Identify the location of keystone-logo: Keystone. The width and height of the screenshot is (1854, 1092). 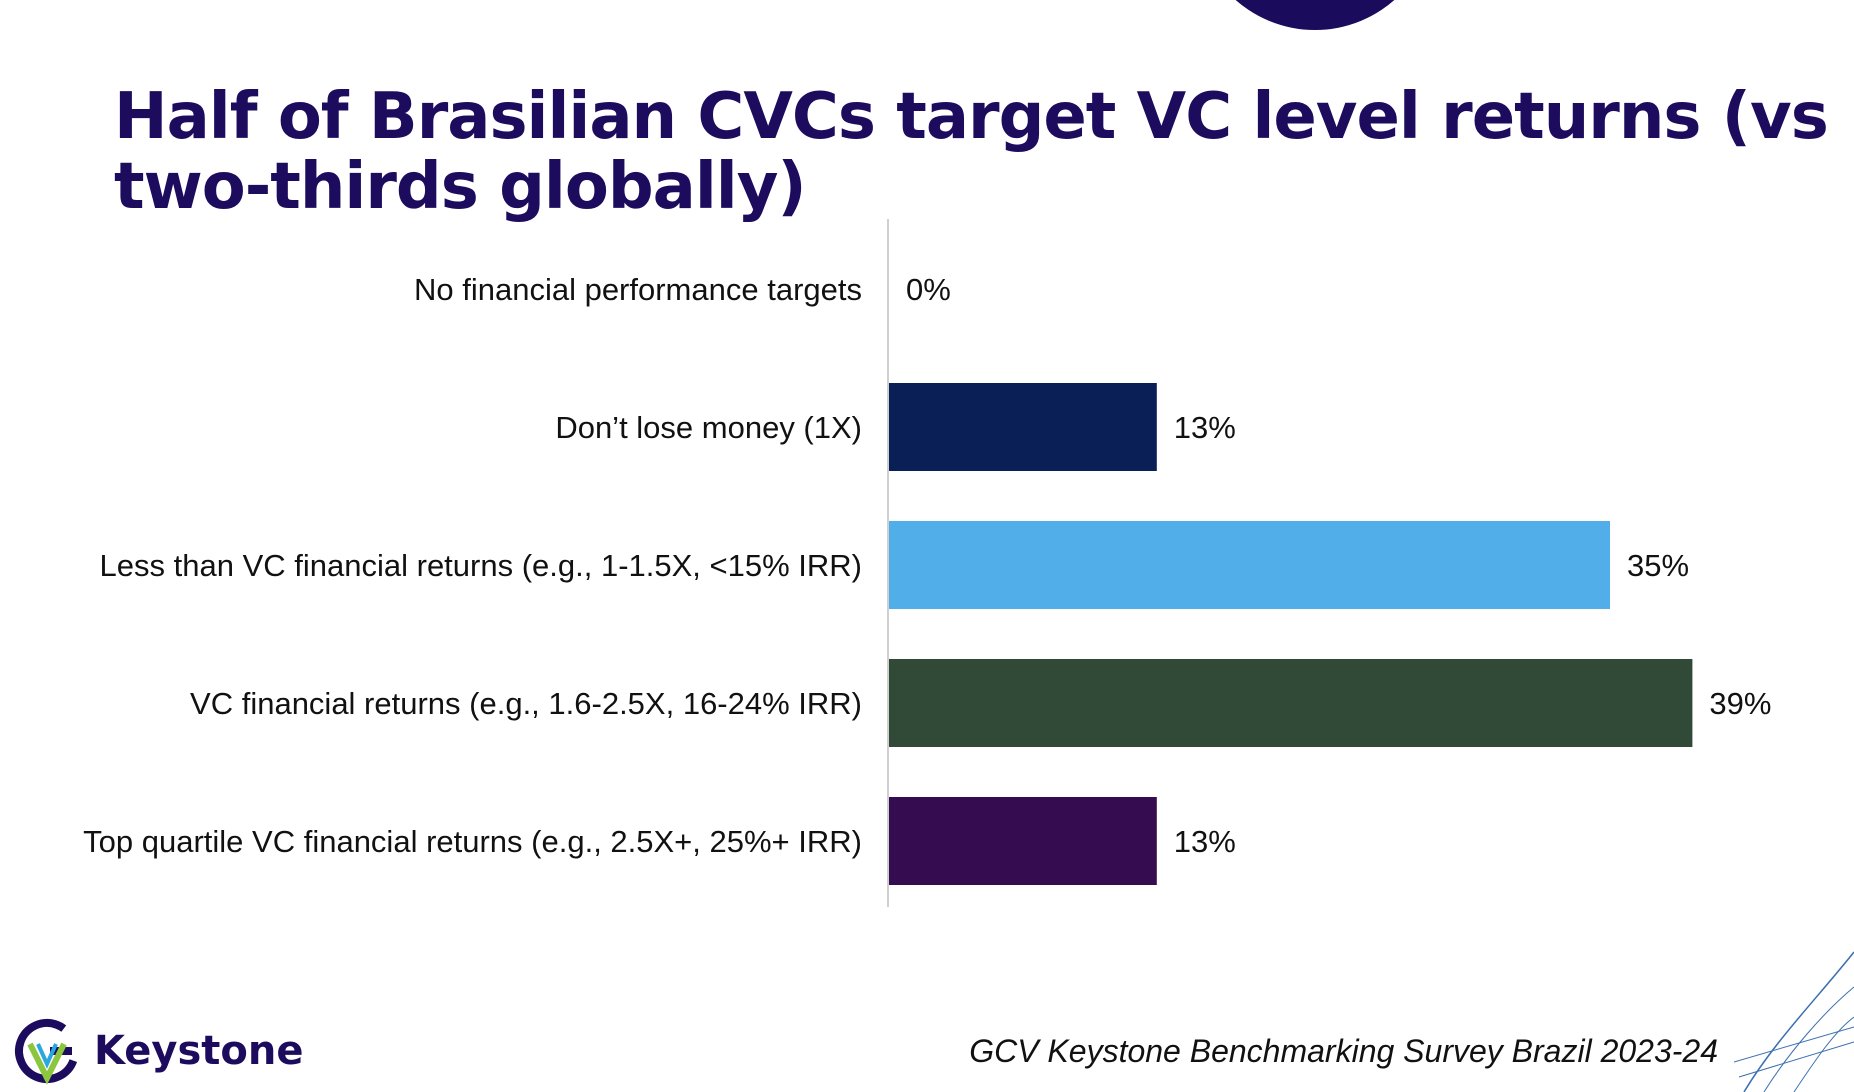
(158, 1051).